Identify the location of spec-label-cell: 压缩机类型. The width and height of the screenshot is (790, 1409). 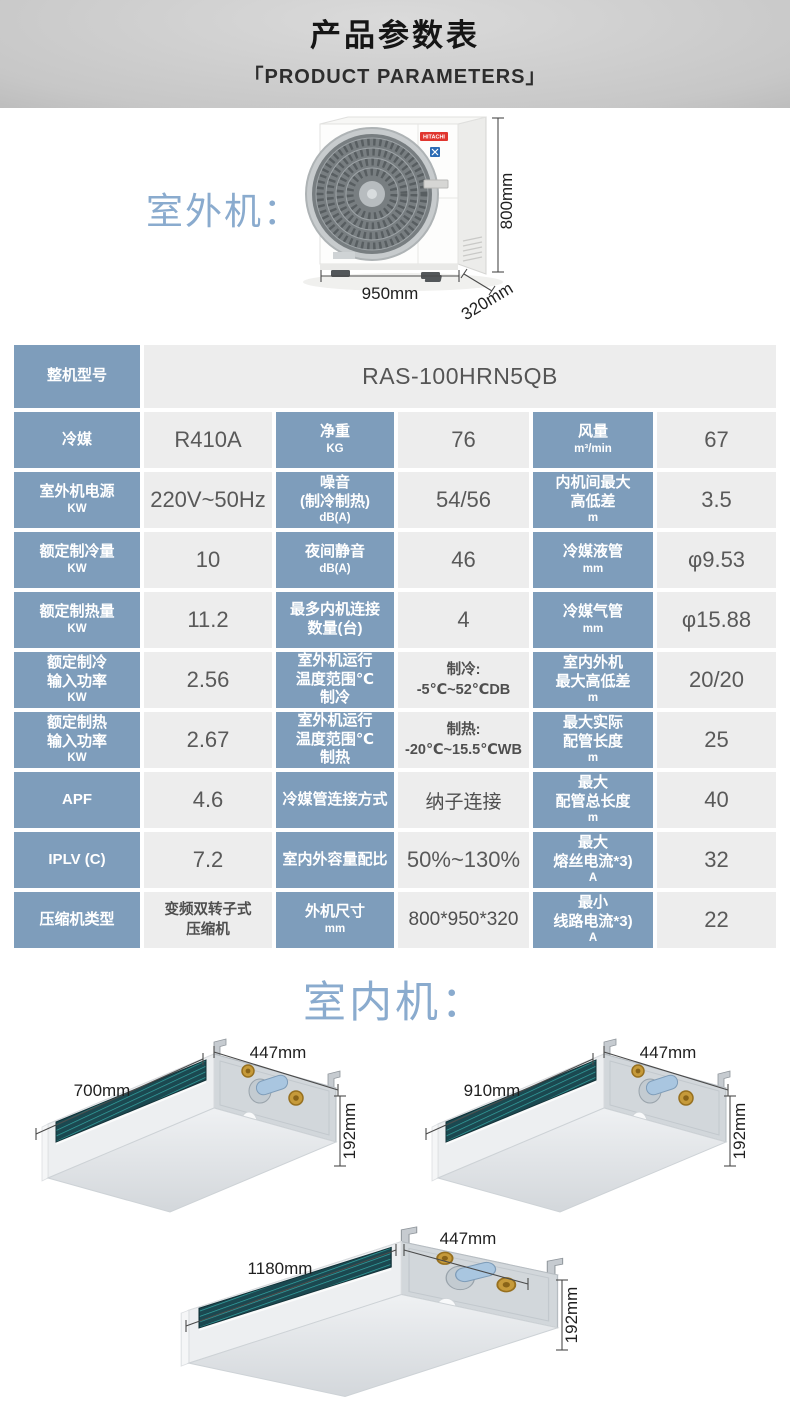
(77, 920).